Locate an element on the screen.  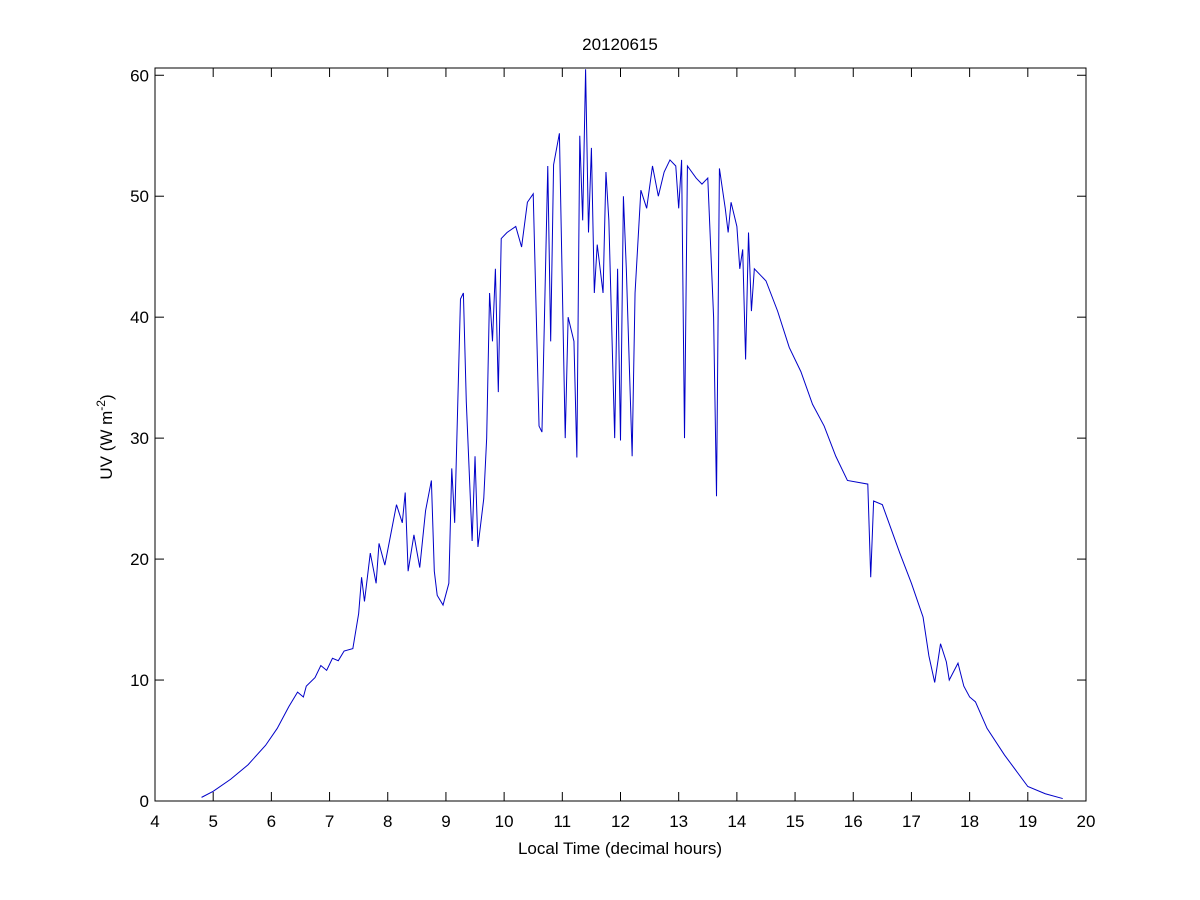
y-tick-label: 40 is located at coordinates (139, 317).